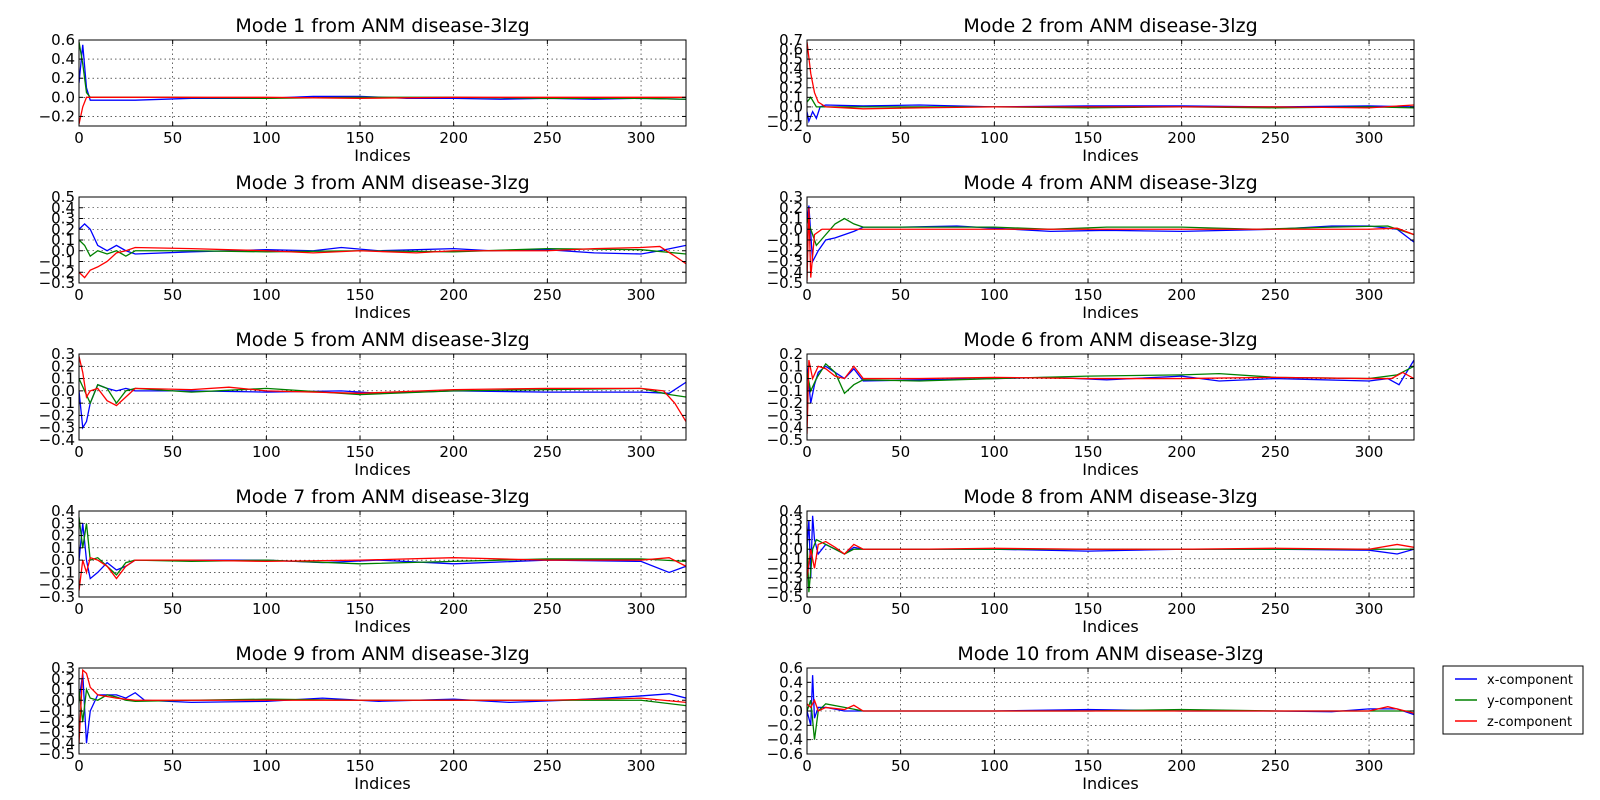  I want to click on legend-label: y-component, so click(1530, 701).